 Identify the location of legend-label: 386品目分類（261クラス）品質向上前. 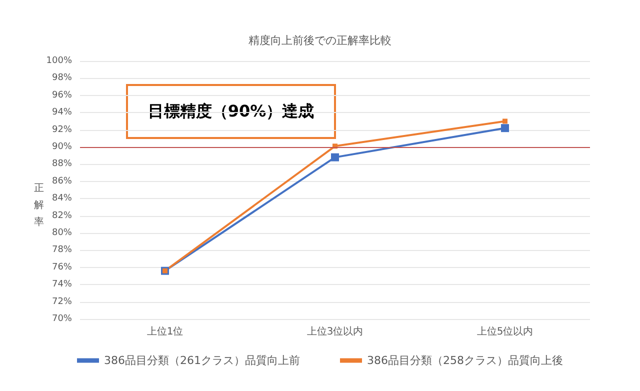
(202, 360).